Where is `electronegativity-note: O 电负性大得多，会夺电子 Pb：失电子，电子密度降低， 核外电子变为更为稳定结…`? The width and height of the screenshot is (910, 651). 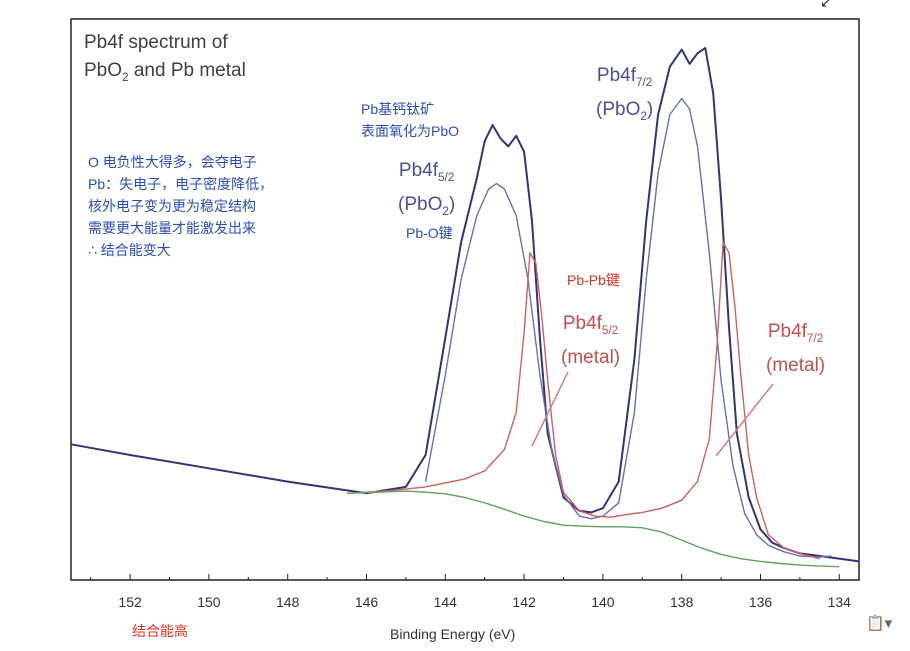
electronegativity-note: O 电负性大得多，会夺电子 Pb：失电子，电子密度降低， 核外电子变为更为稳定结… is located at coordinates (180, 206).